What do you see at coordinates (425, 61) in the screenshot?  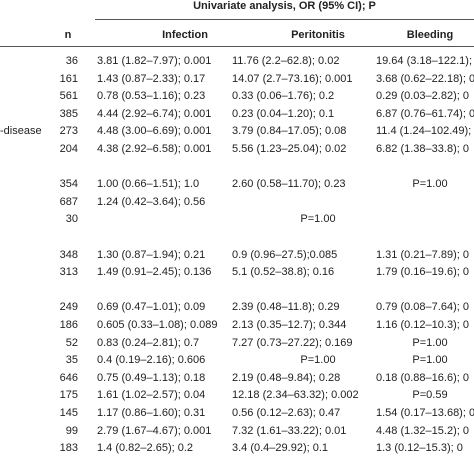 I see `cell: 19.64 (3.18–122.1); 0` at bounding box center [425, 61].